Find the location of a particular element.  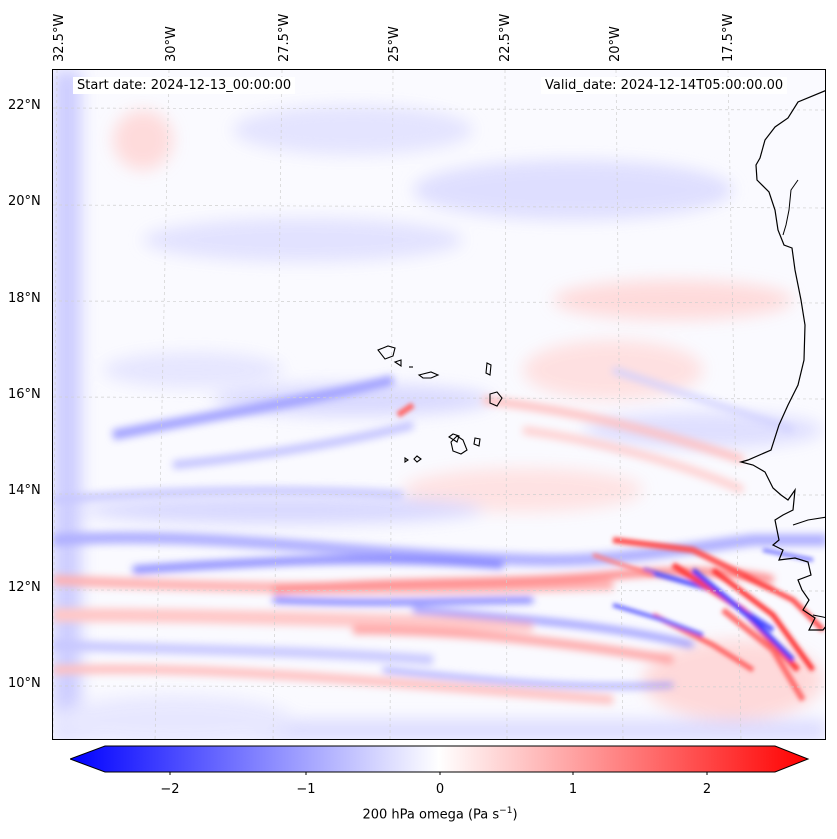

colorbar-body is located at coordinates (440, 759).